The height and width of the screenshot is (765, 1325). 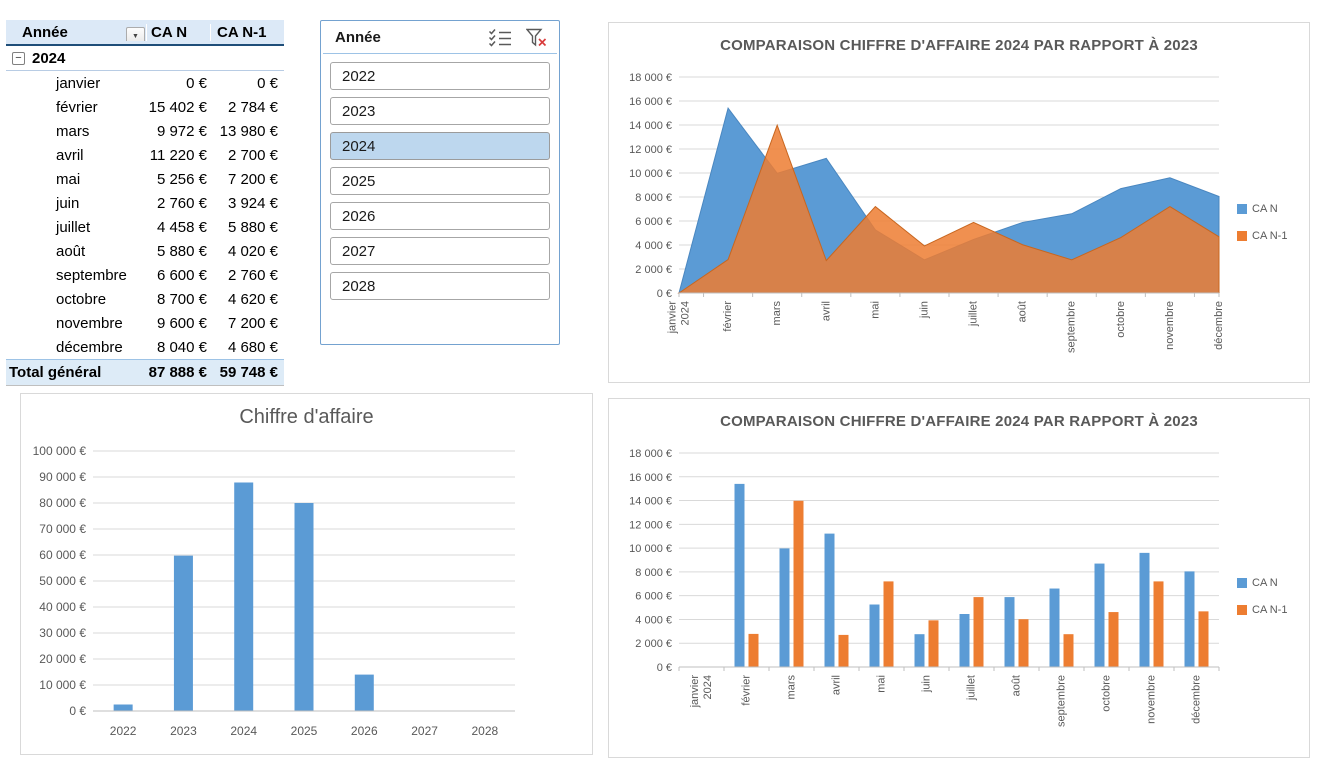 I want to click on legend-label: CA N, so click(x=1265, y=583).